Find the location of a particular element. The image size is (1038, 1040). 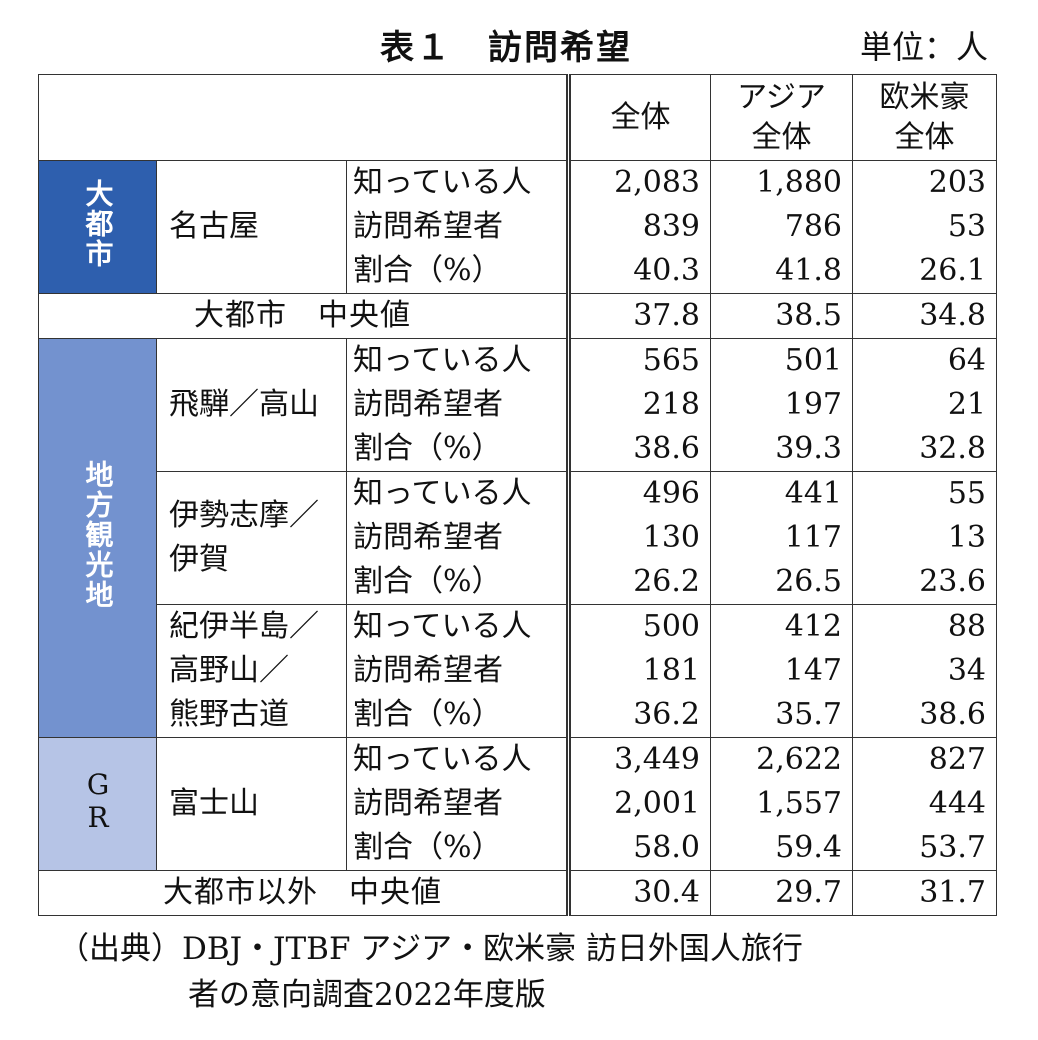

cell-value: 38.6 is located at coordinates (666, 448).